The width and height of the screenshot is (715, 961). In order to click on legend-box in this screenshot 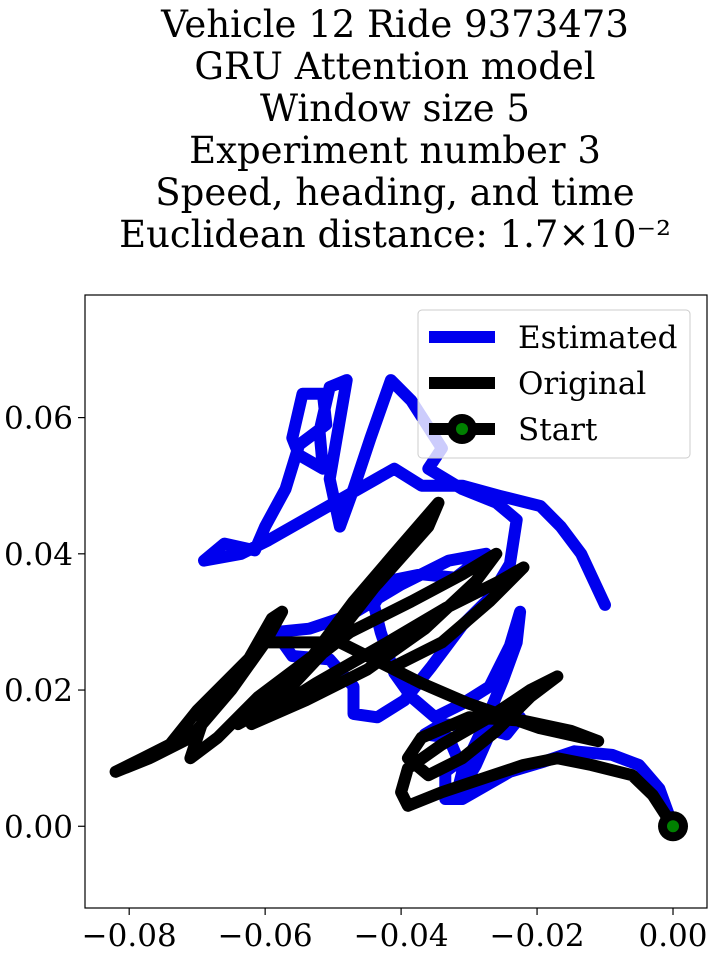, I will do `click(554, 384)`.